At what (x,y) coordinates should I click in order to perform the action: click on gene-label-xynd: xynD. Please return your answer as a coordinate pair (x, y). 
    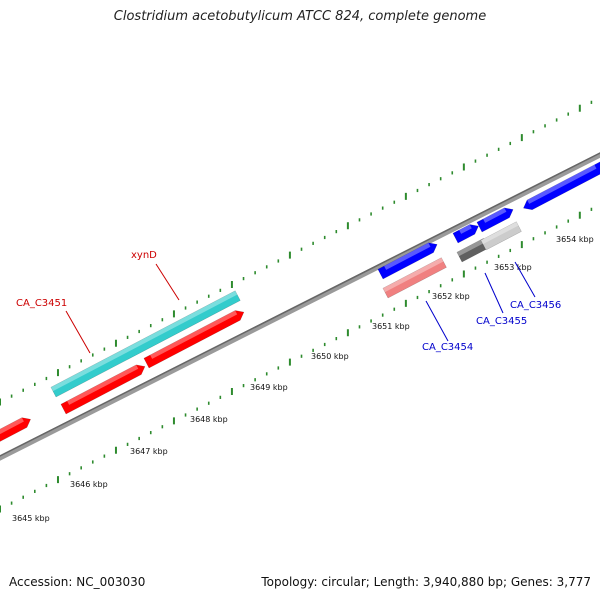
    Looking at the image, I should click on (144, 255).